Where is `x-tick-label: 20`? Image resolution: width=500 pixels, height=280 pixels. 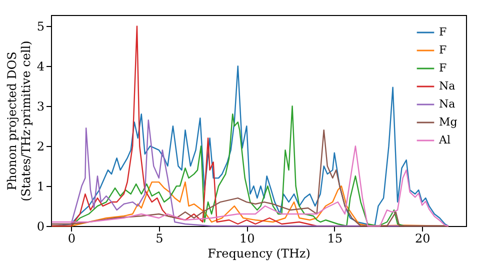
x-tick-label: 20 is located at coordinates (422, 239).